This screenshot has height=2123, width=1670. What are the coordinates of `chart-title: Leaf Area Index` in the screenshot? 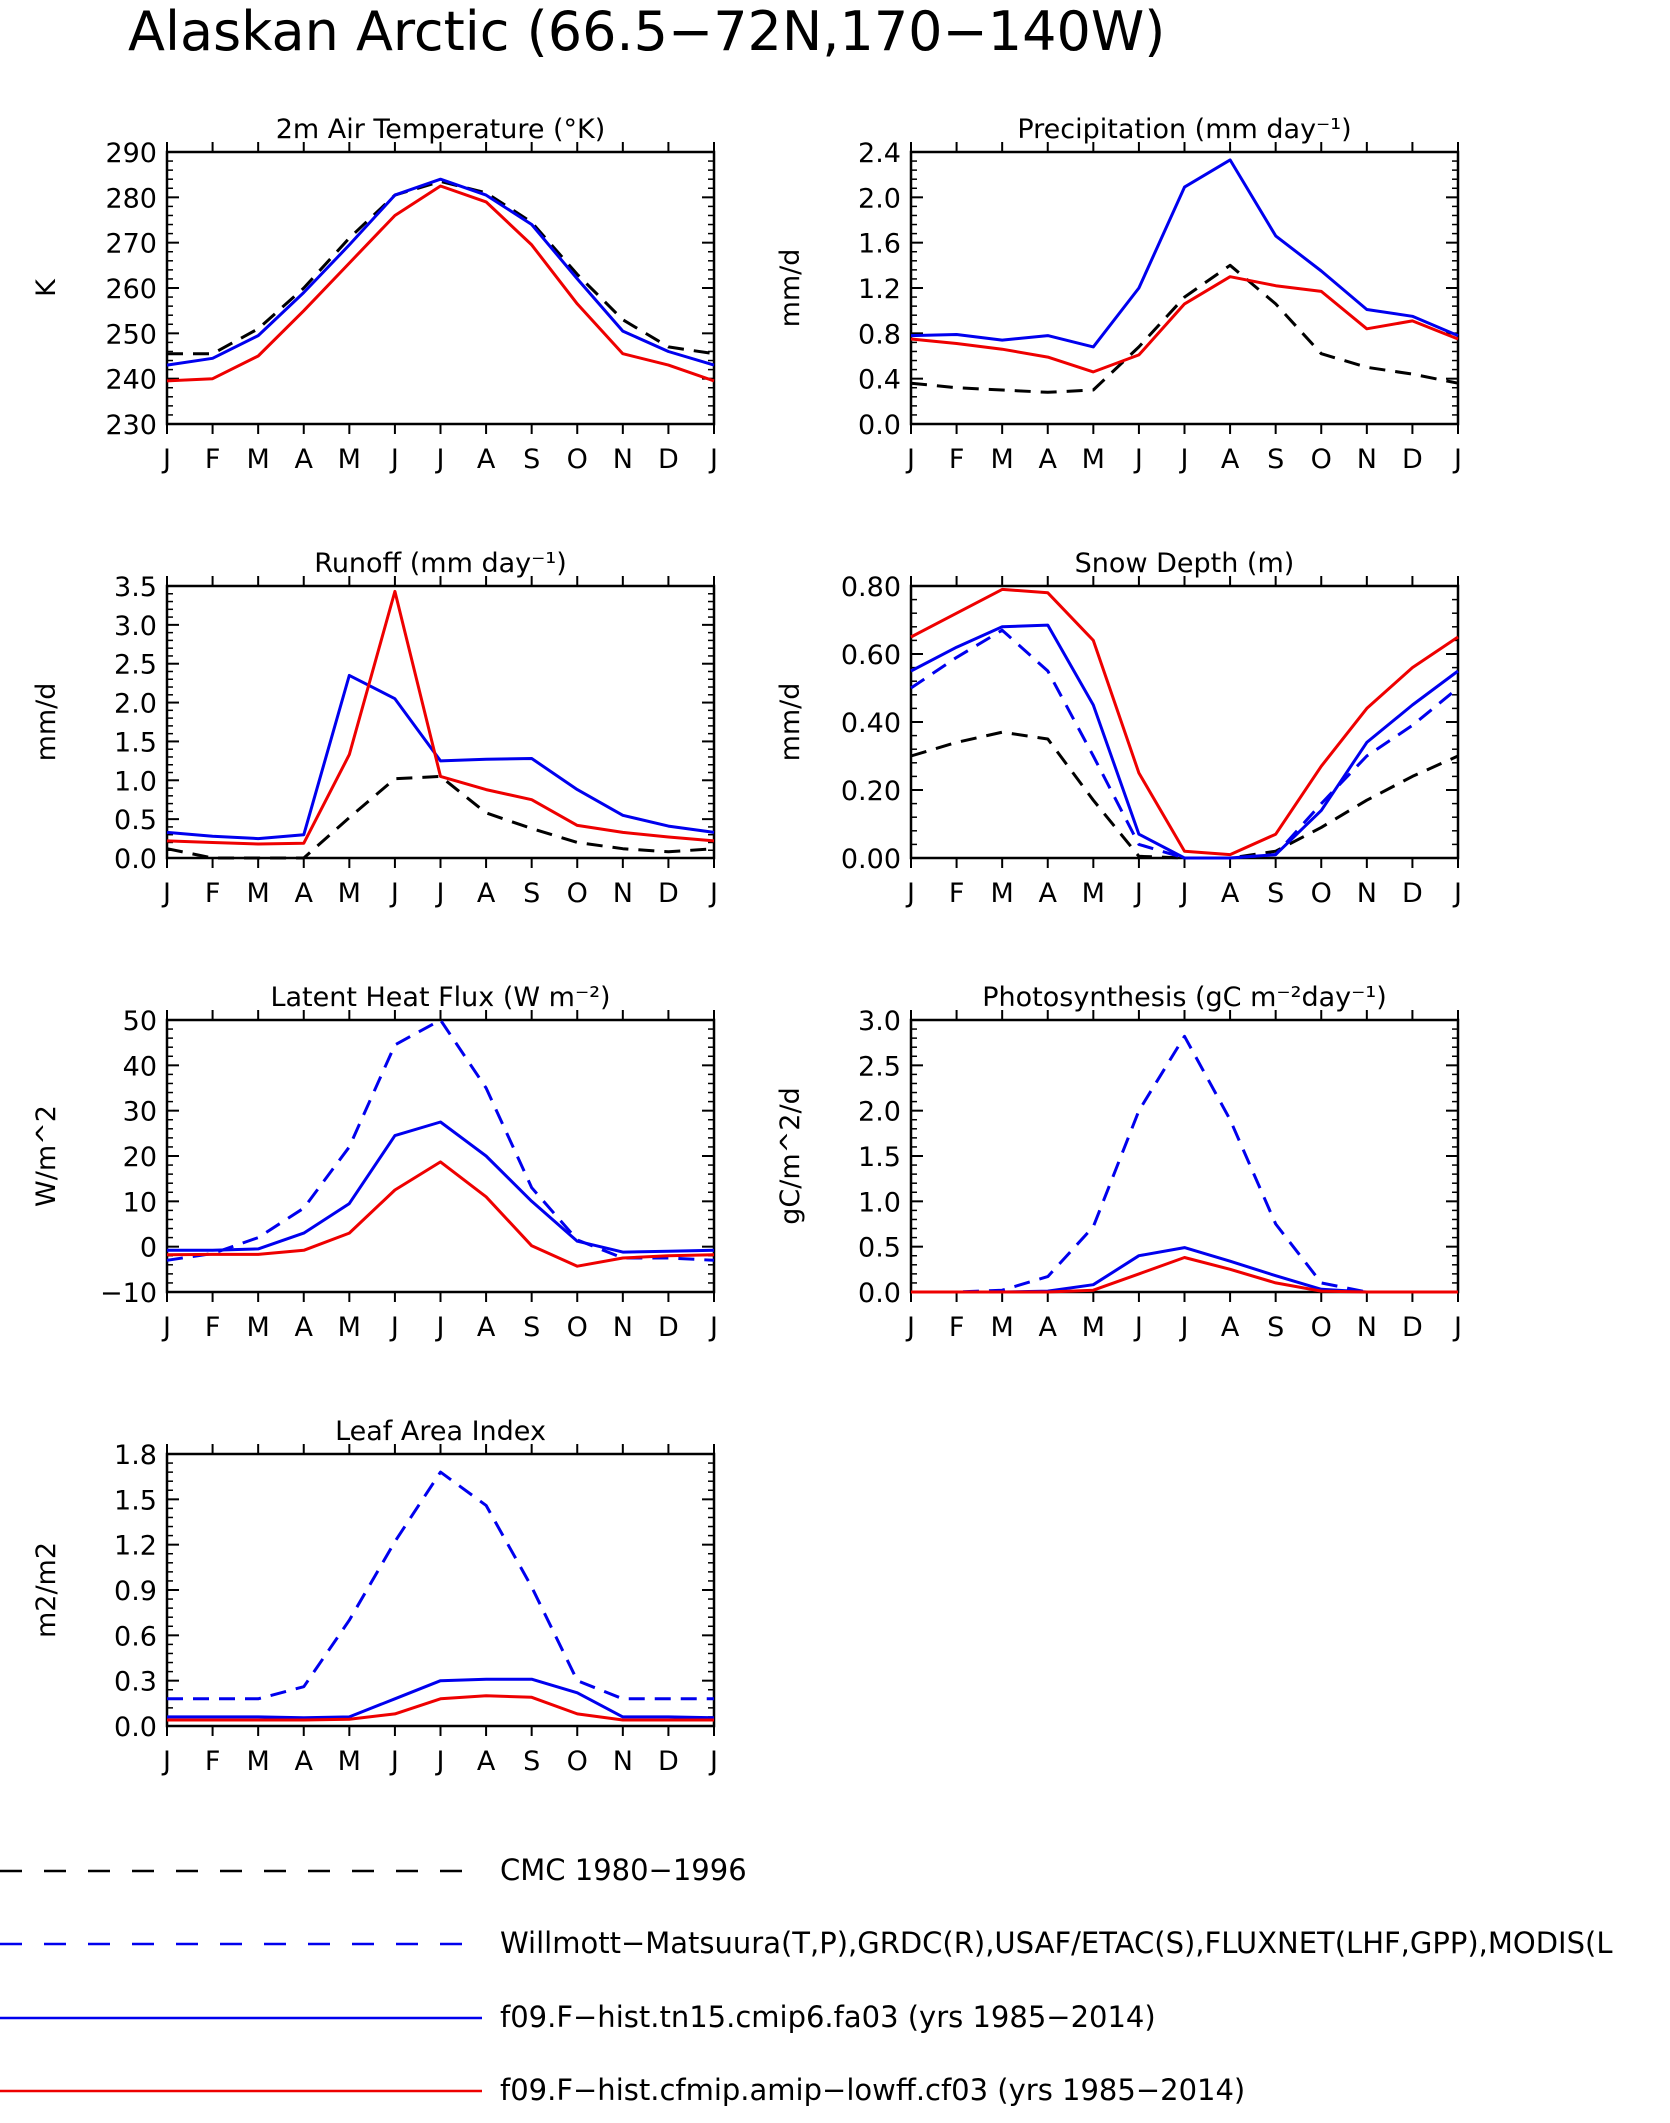 It's located at (440, 1431).